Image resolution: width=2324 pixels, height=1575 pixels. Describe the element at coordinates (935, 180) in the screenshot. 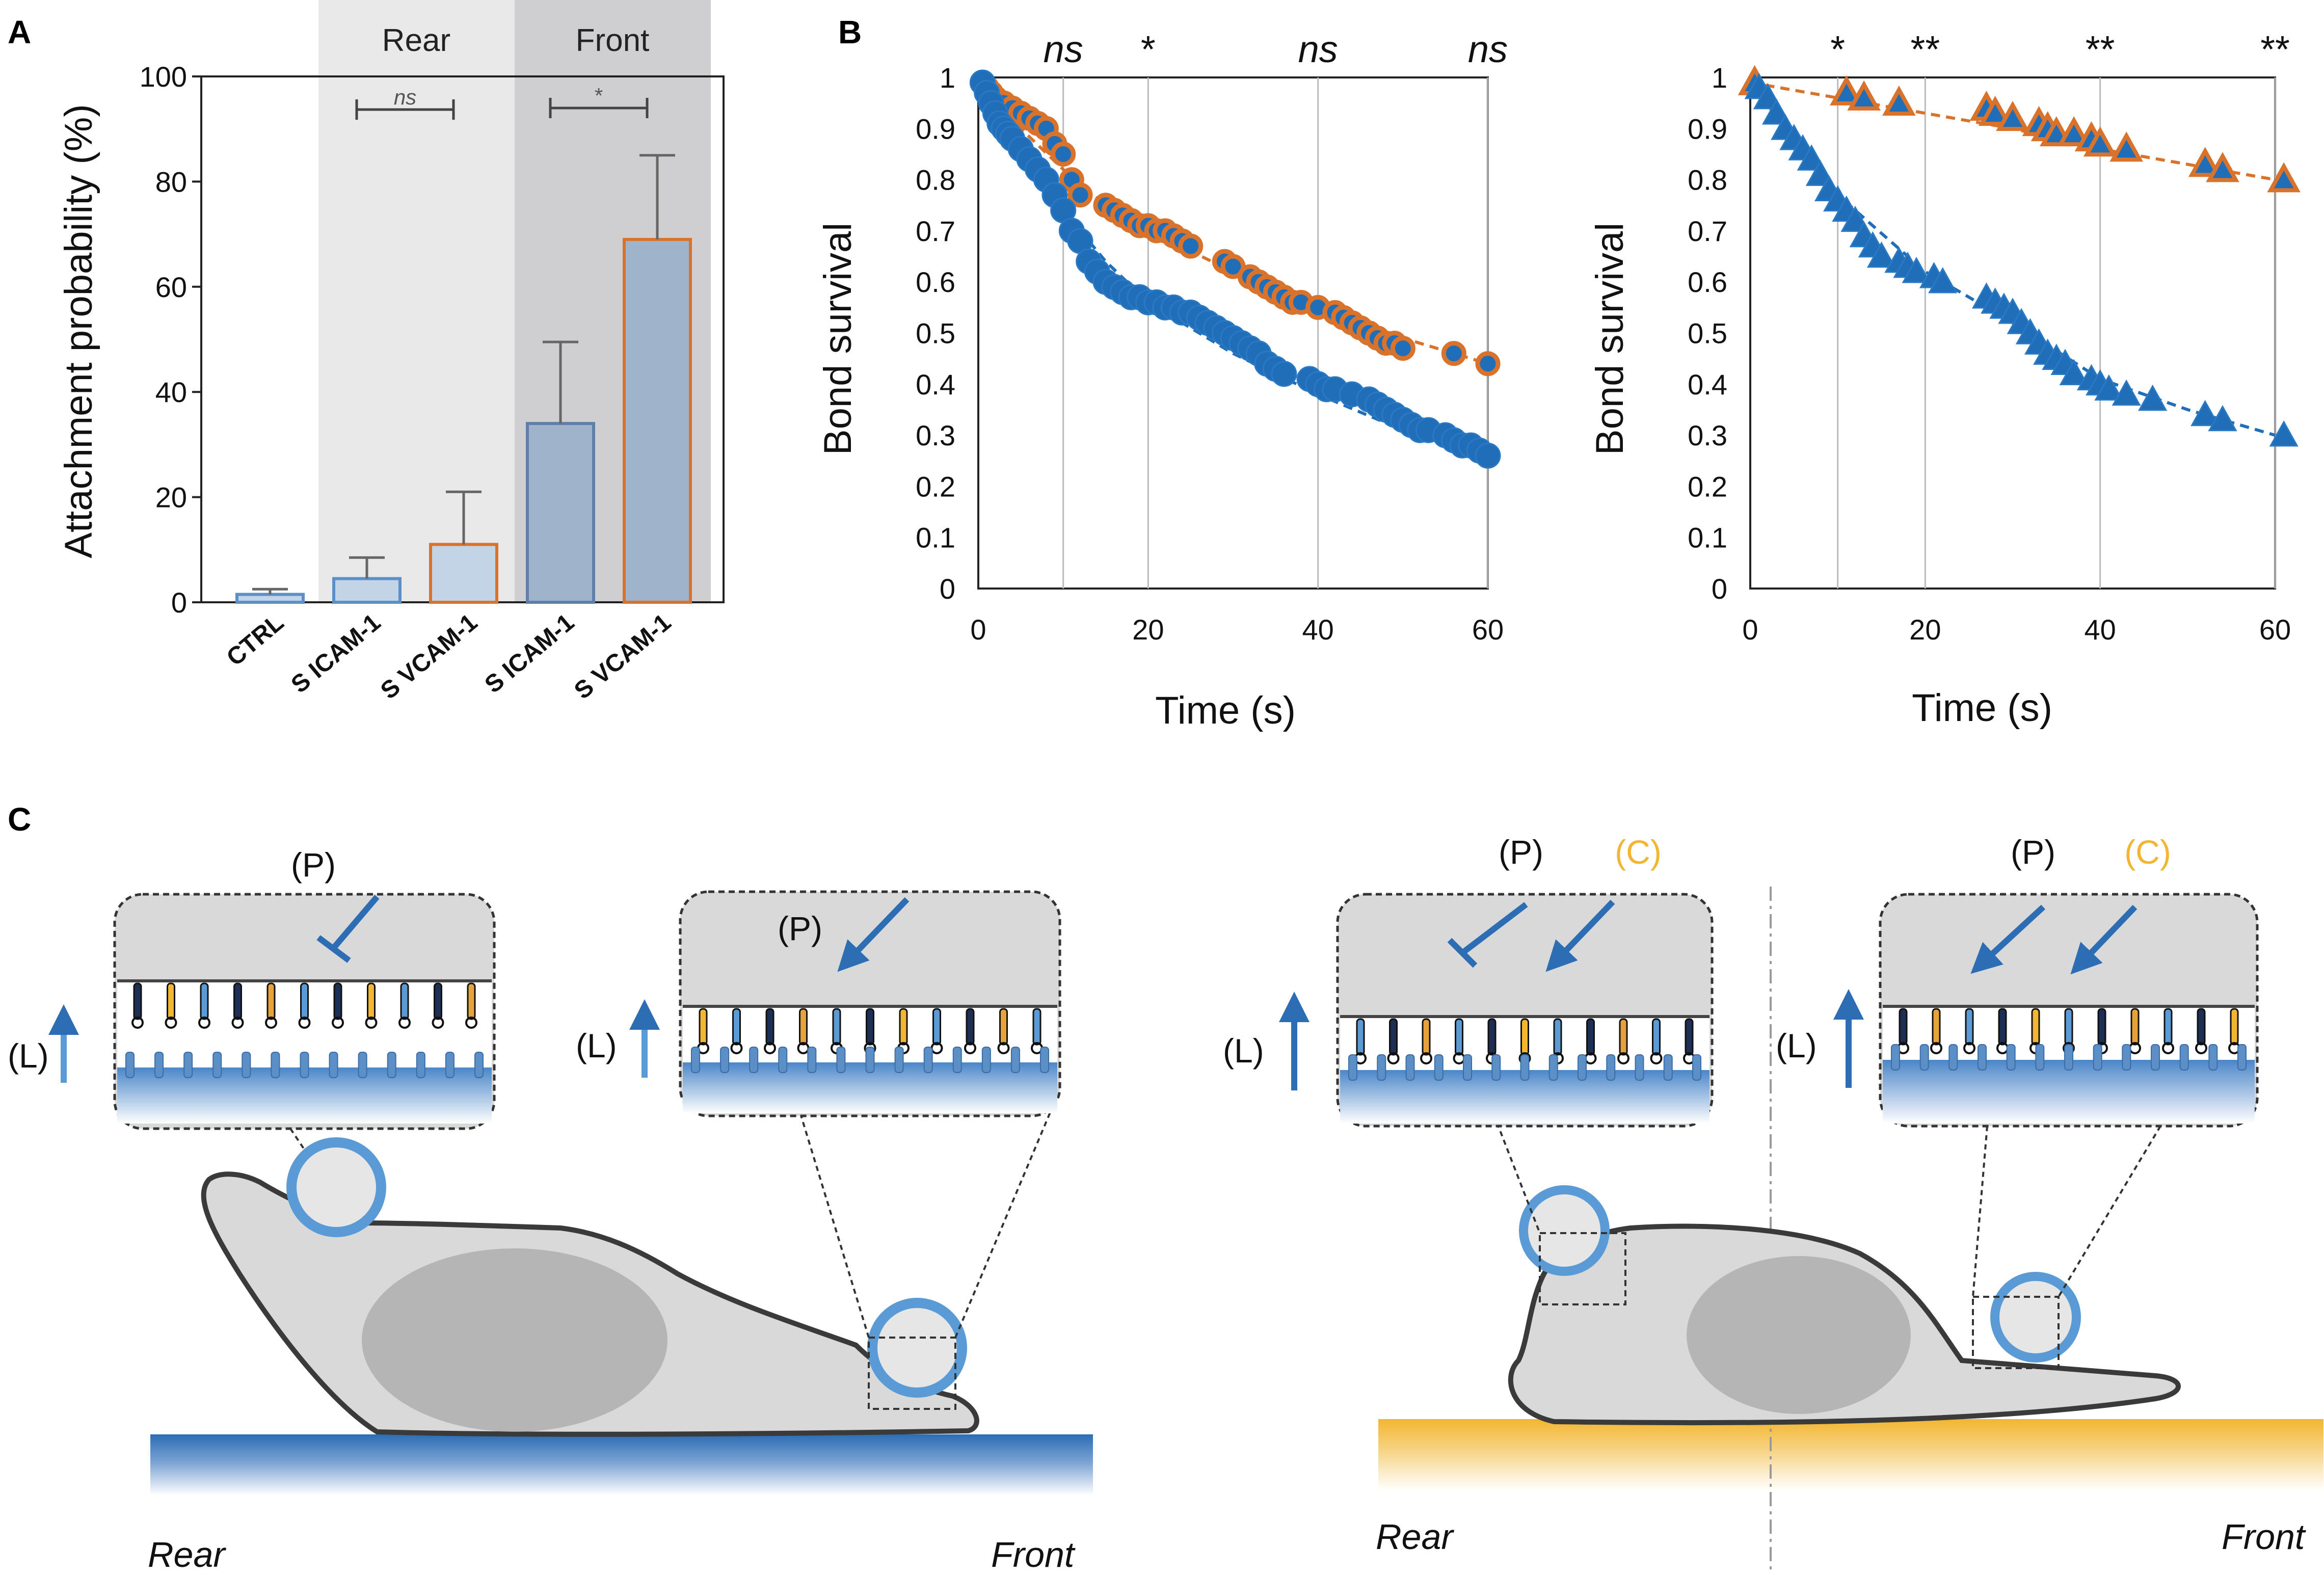

I see `y-tick-label: 0.8` at that location.